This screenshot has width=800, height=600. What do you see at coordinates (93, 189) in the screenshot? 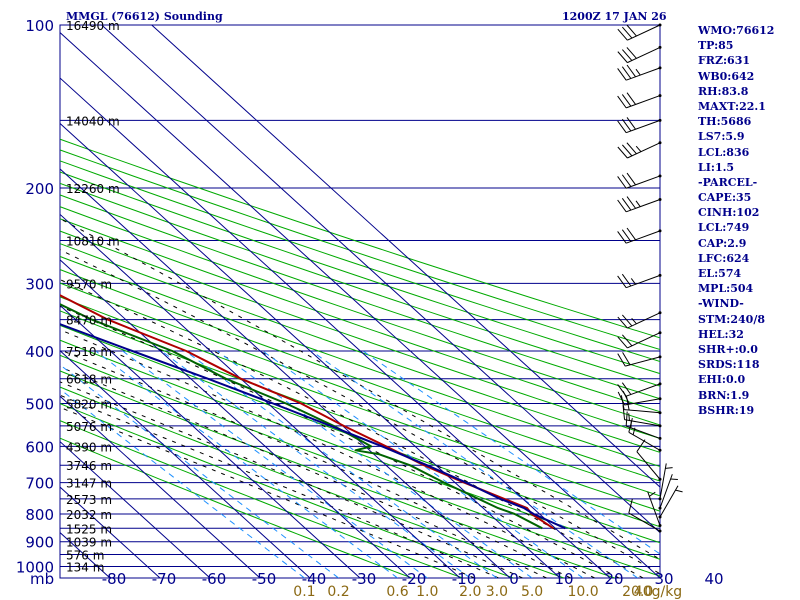
I see `height-label: 12260 m` at bounding box center [93, 189].